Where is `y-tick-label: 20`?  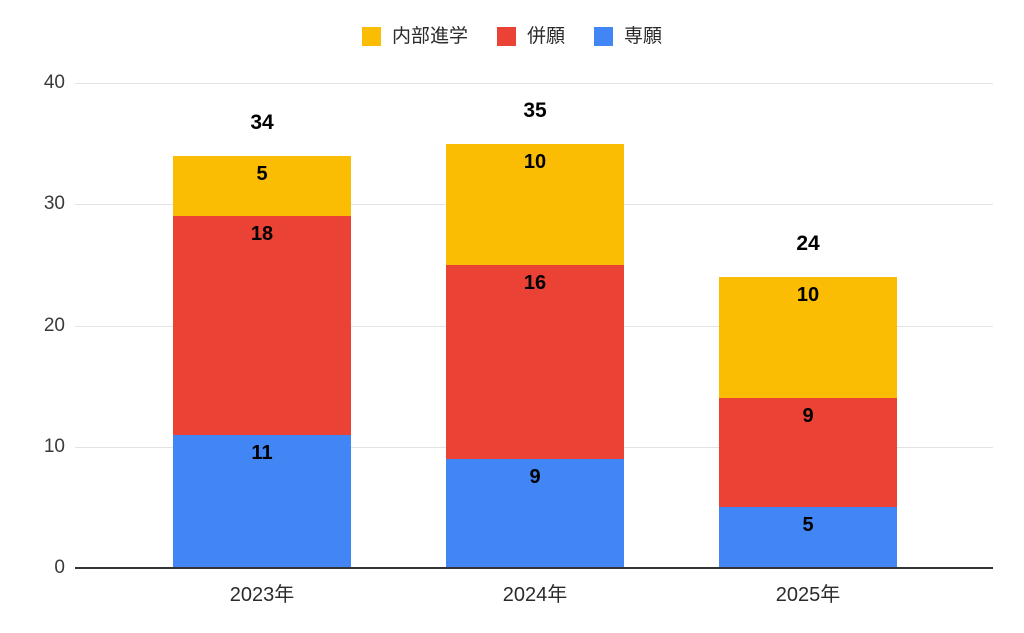
y-tick-label: 20 is located at coordinates (54, 325).